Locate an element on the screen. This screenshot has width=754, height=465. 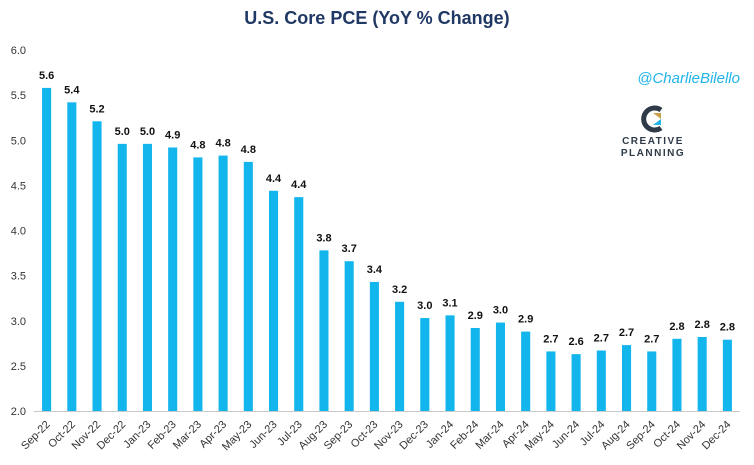
value-label: 3.2 is located at coordinates (399, 290).